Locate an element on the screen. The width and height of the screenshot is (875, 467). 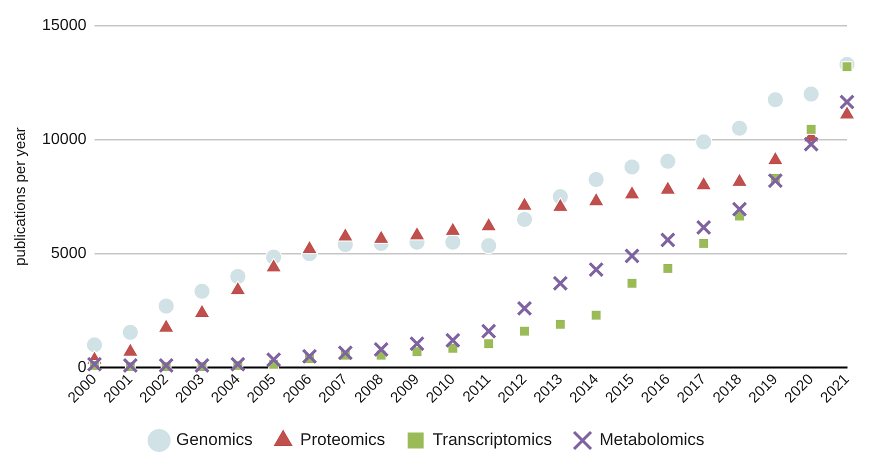
y-tick-label: 0 is located at coordinates (82, 367).